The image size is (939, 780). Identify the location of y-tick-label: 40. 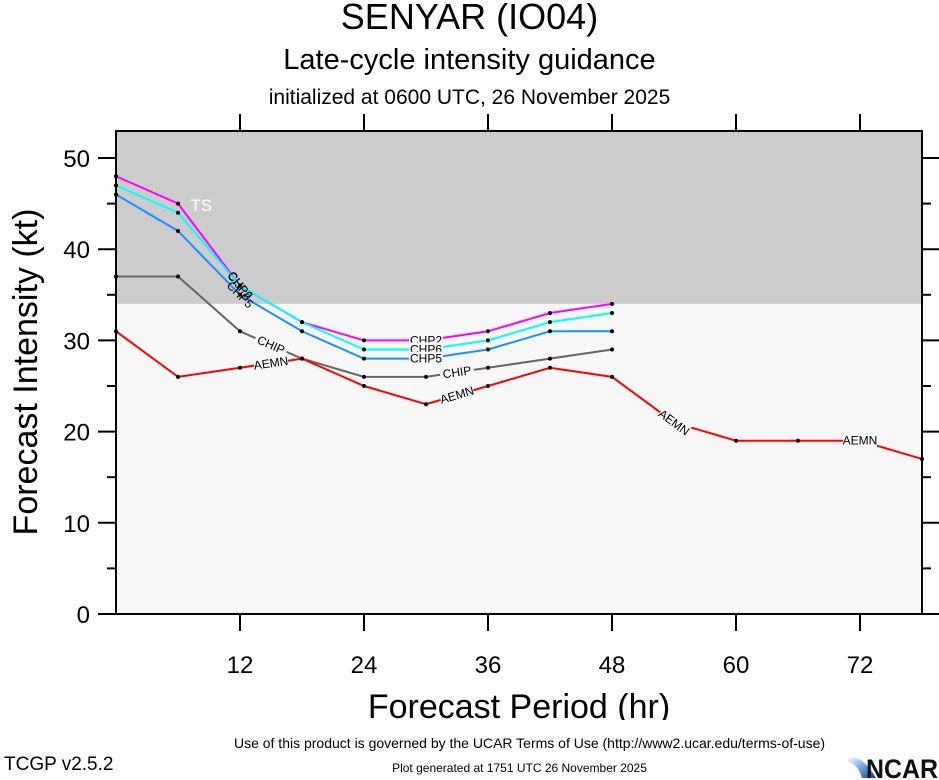
(76, 250).